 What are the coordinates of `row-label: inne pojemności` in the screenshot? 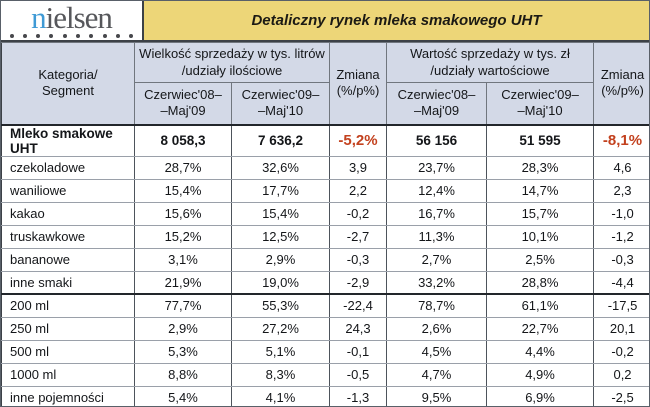 It's located at (68, 395).